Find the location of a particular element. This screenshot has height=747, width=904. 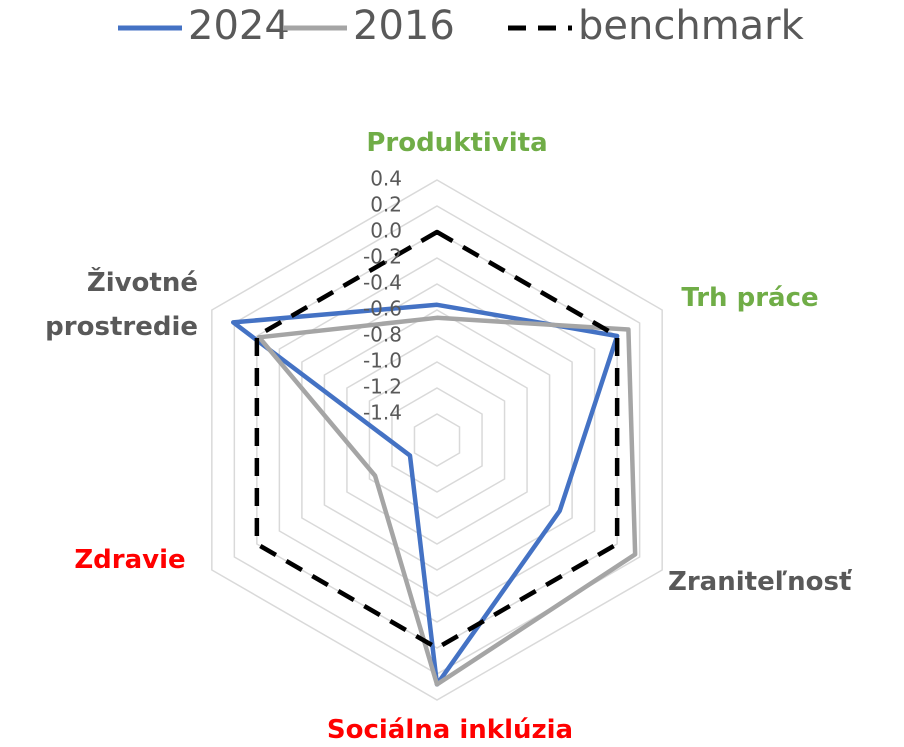

tick-label: -0.8 is located at coordinates (382, 335).